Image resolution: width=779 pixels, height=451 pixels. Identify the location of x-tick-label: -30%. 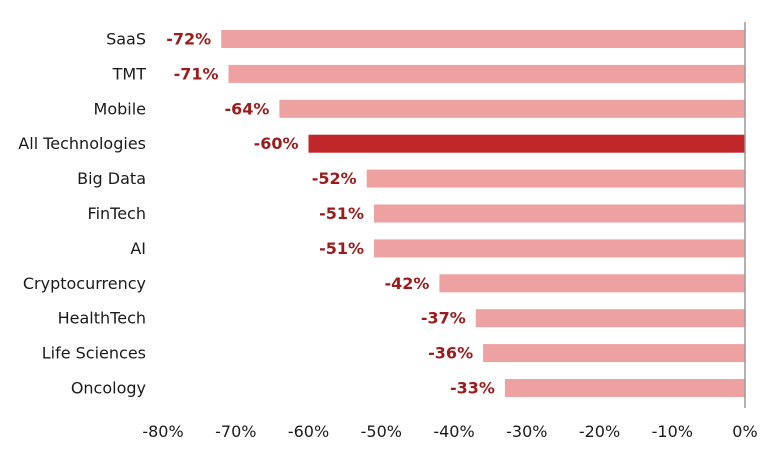
(526, 431).